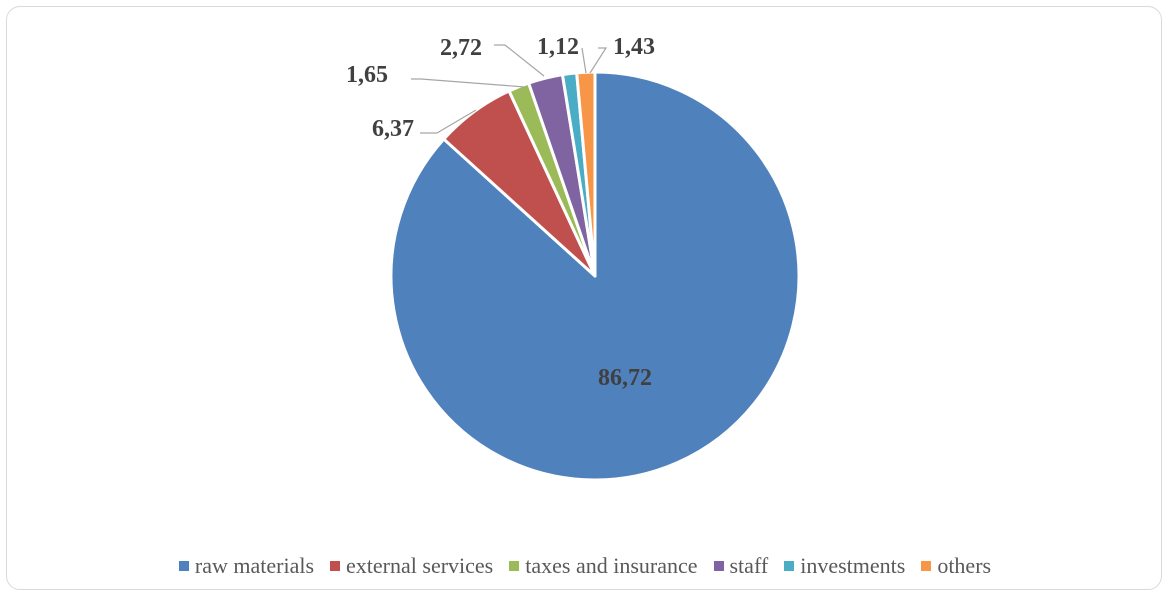 The height and width of the screenshot is (598, 1170). Describe the element at coordinates (509, 89) in the screenshot. I see `leader-lines-layer` at that location.